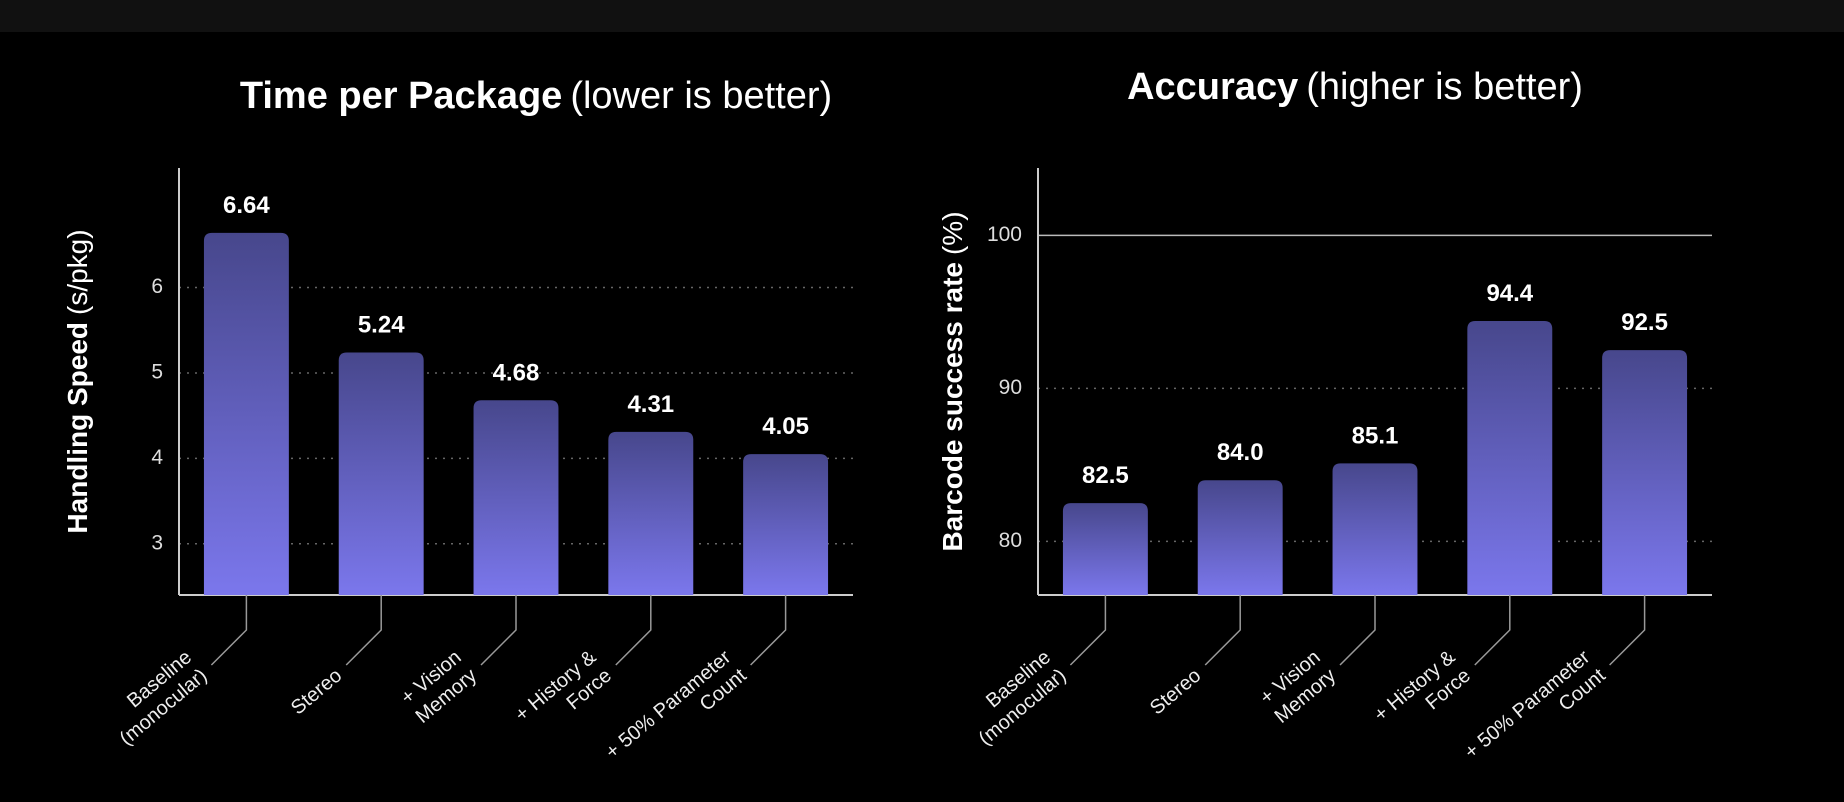  Describe the element at coordinates (516, 372) in the screenshot. I see `value-label: 4.68` at that location.